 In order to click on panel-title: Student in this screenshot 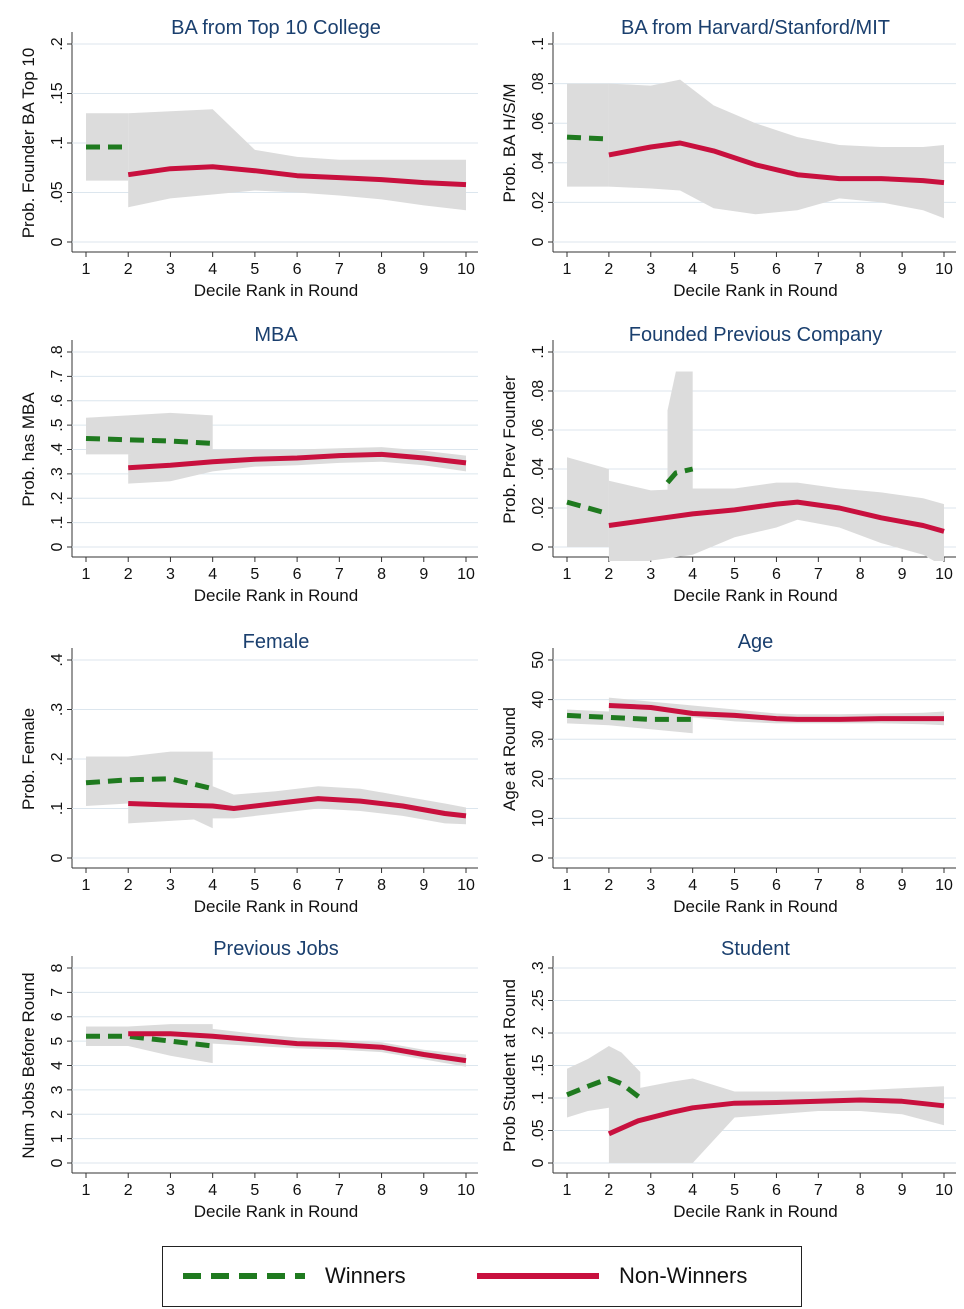, I will do `click(755, 949)`.